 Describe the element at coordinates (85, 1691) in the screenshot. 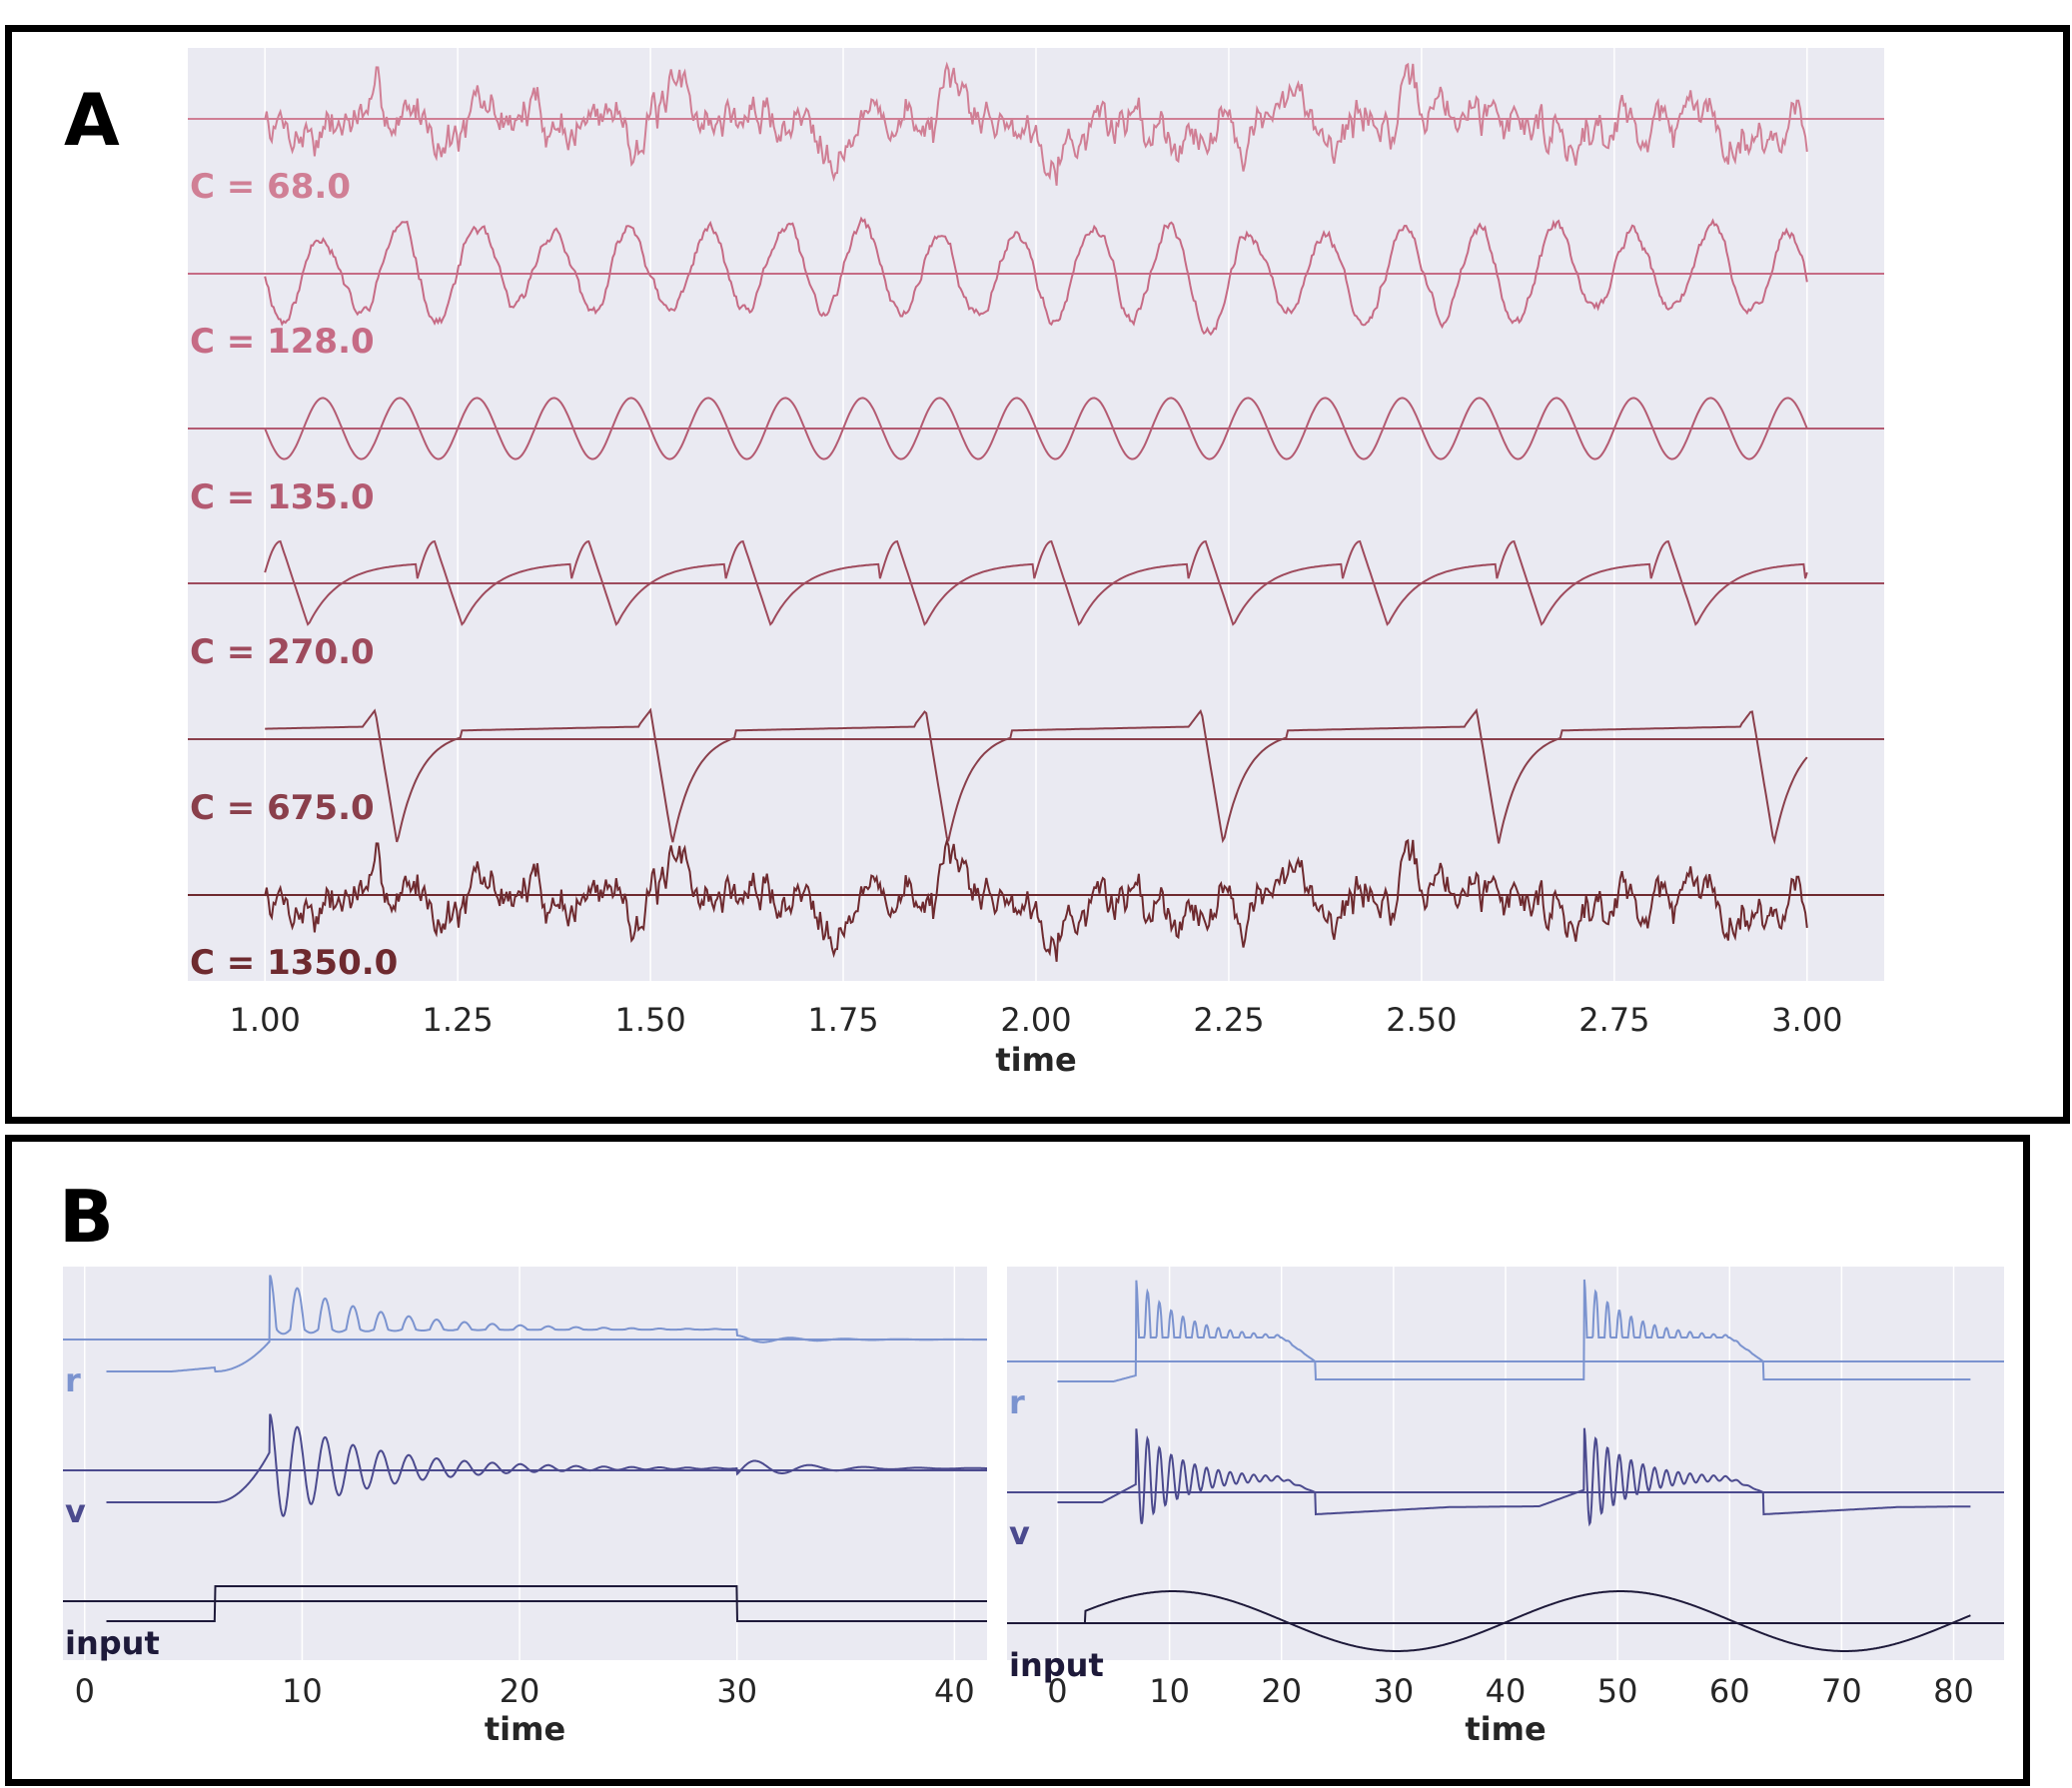

I see `chart-b-left-x-tick-label: 0` at that location.